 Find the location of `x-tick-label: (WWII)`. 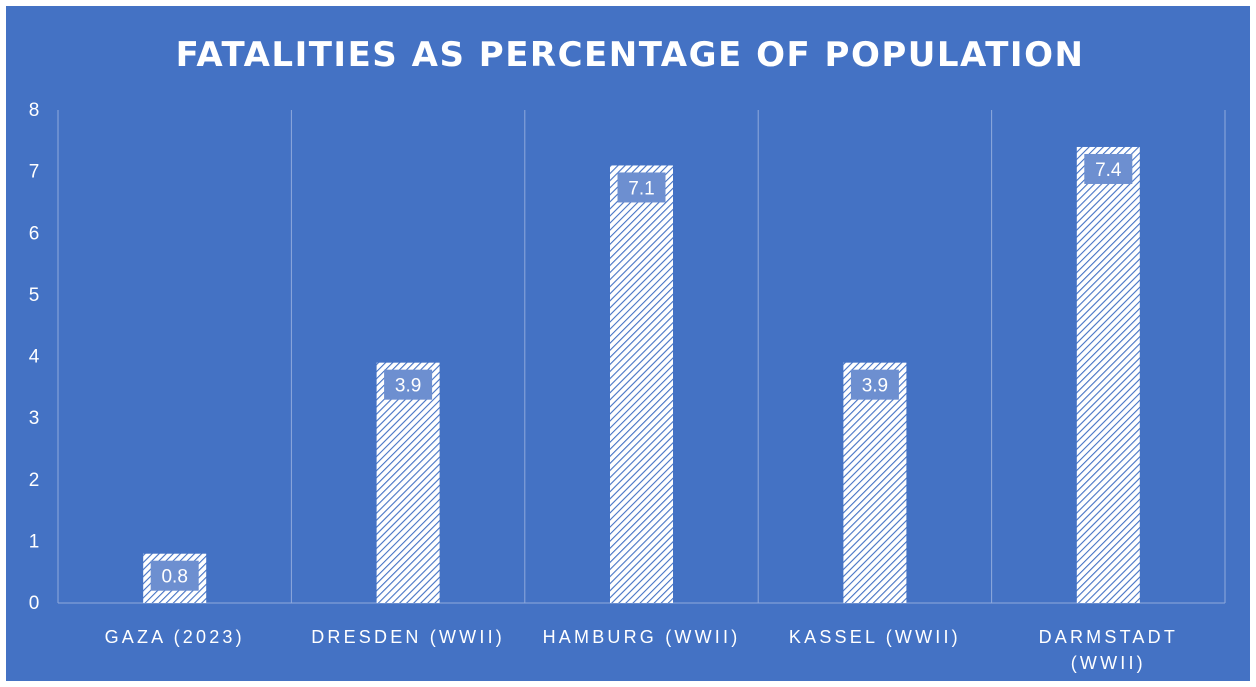

x-tick-label: (WWII) is located at coordinates (1108, 663).